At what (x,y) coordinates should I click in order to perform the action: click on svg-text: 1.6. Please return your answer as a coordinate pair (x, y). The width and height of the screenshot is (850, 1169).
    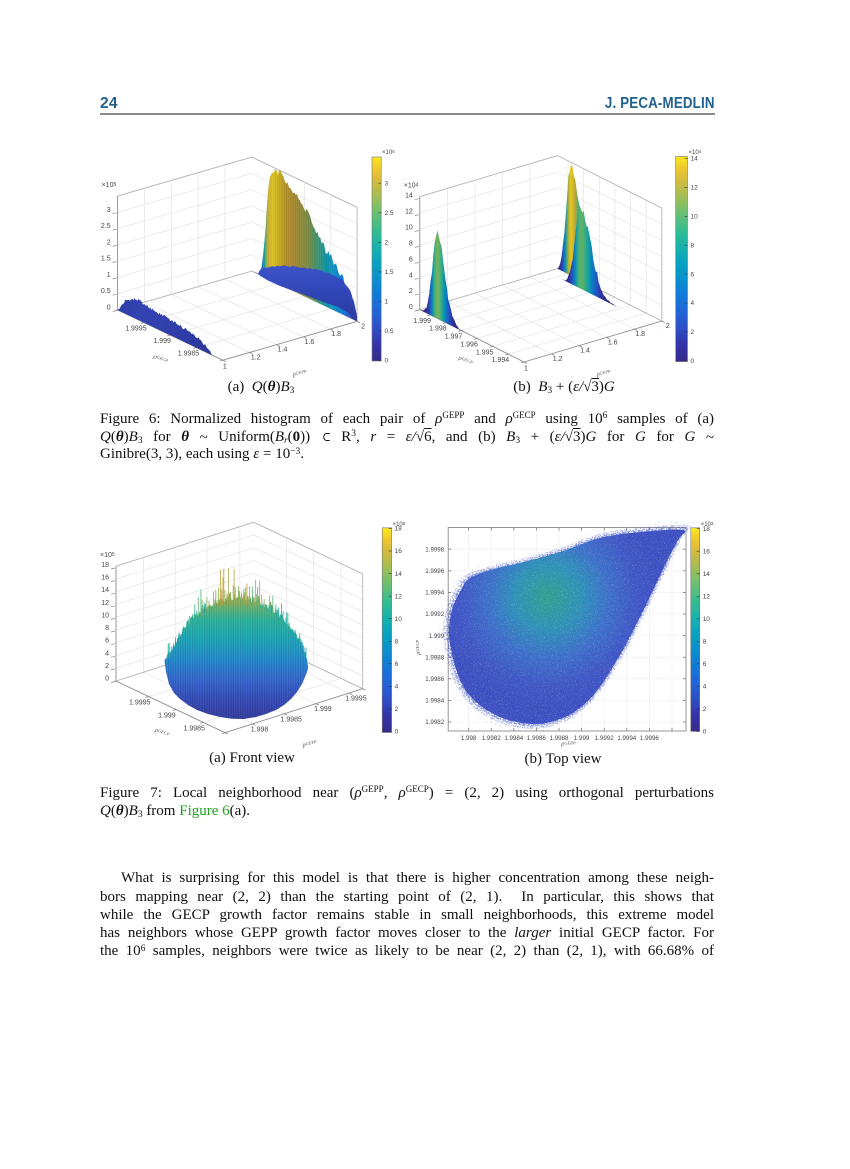
    Looking at the image, I should click on (613, 342).